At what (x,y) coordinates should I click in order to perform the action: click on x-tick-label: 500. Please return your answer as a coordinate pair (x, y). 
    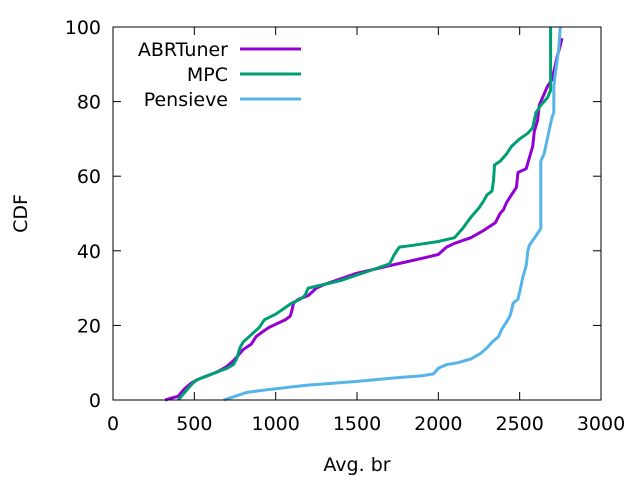
    Looking at the image, I should click on (194, 424).